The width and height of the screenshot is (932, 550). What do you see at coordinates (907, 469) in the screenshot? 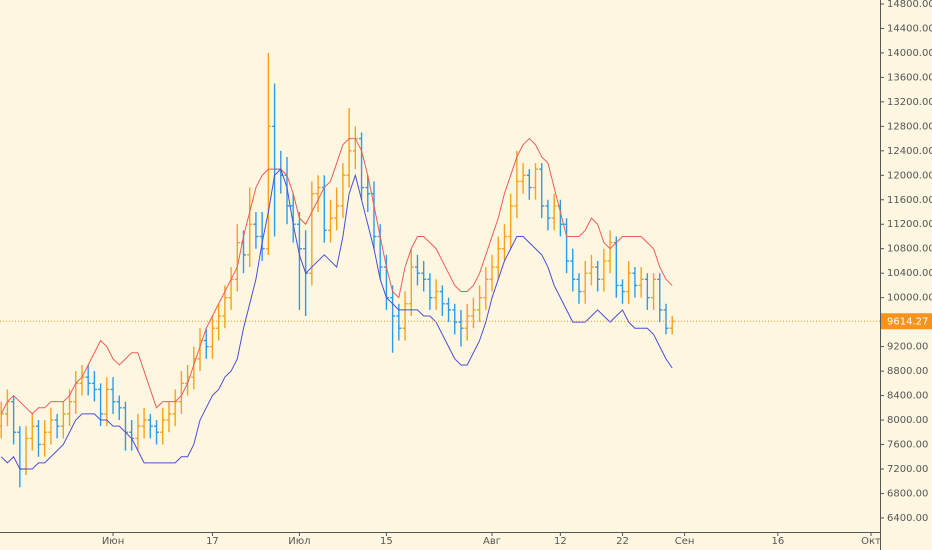
I see `y-tick-label: 7200.00` at bounding box center [907, 469].